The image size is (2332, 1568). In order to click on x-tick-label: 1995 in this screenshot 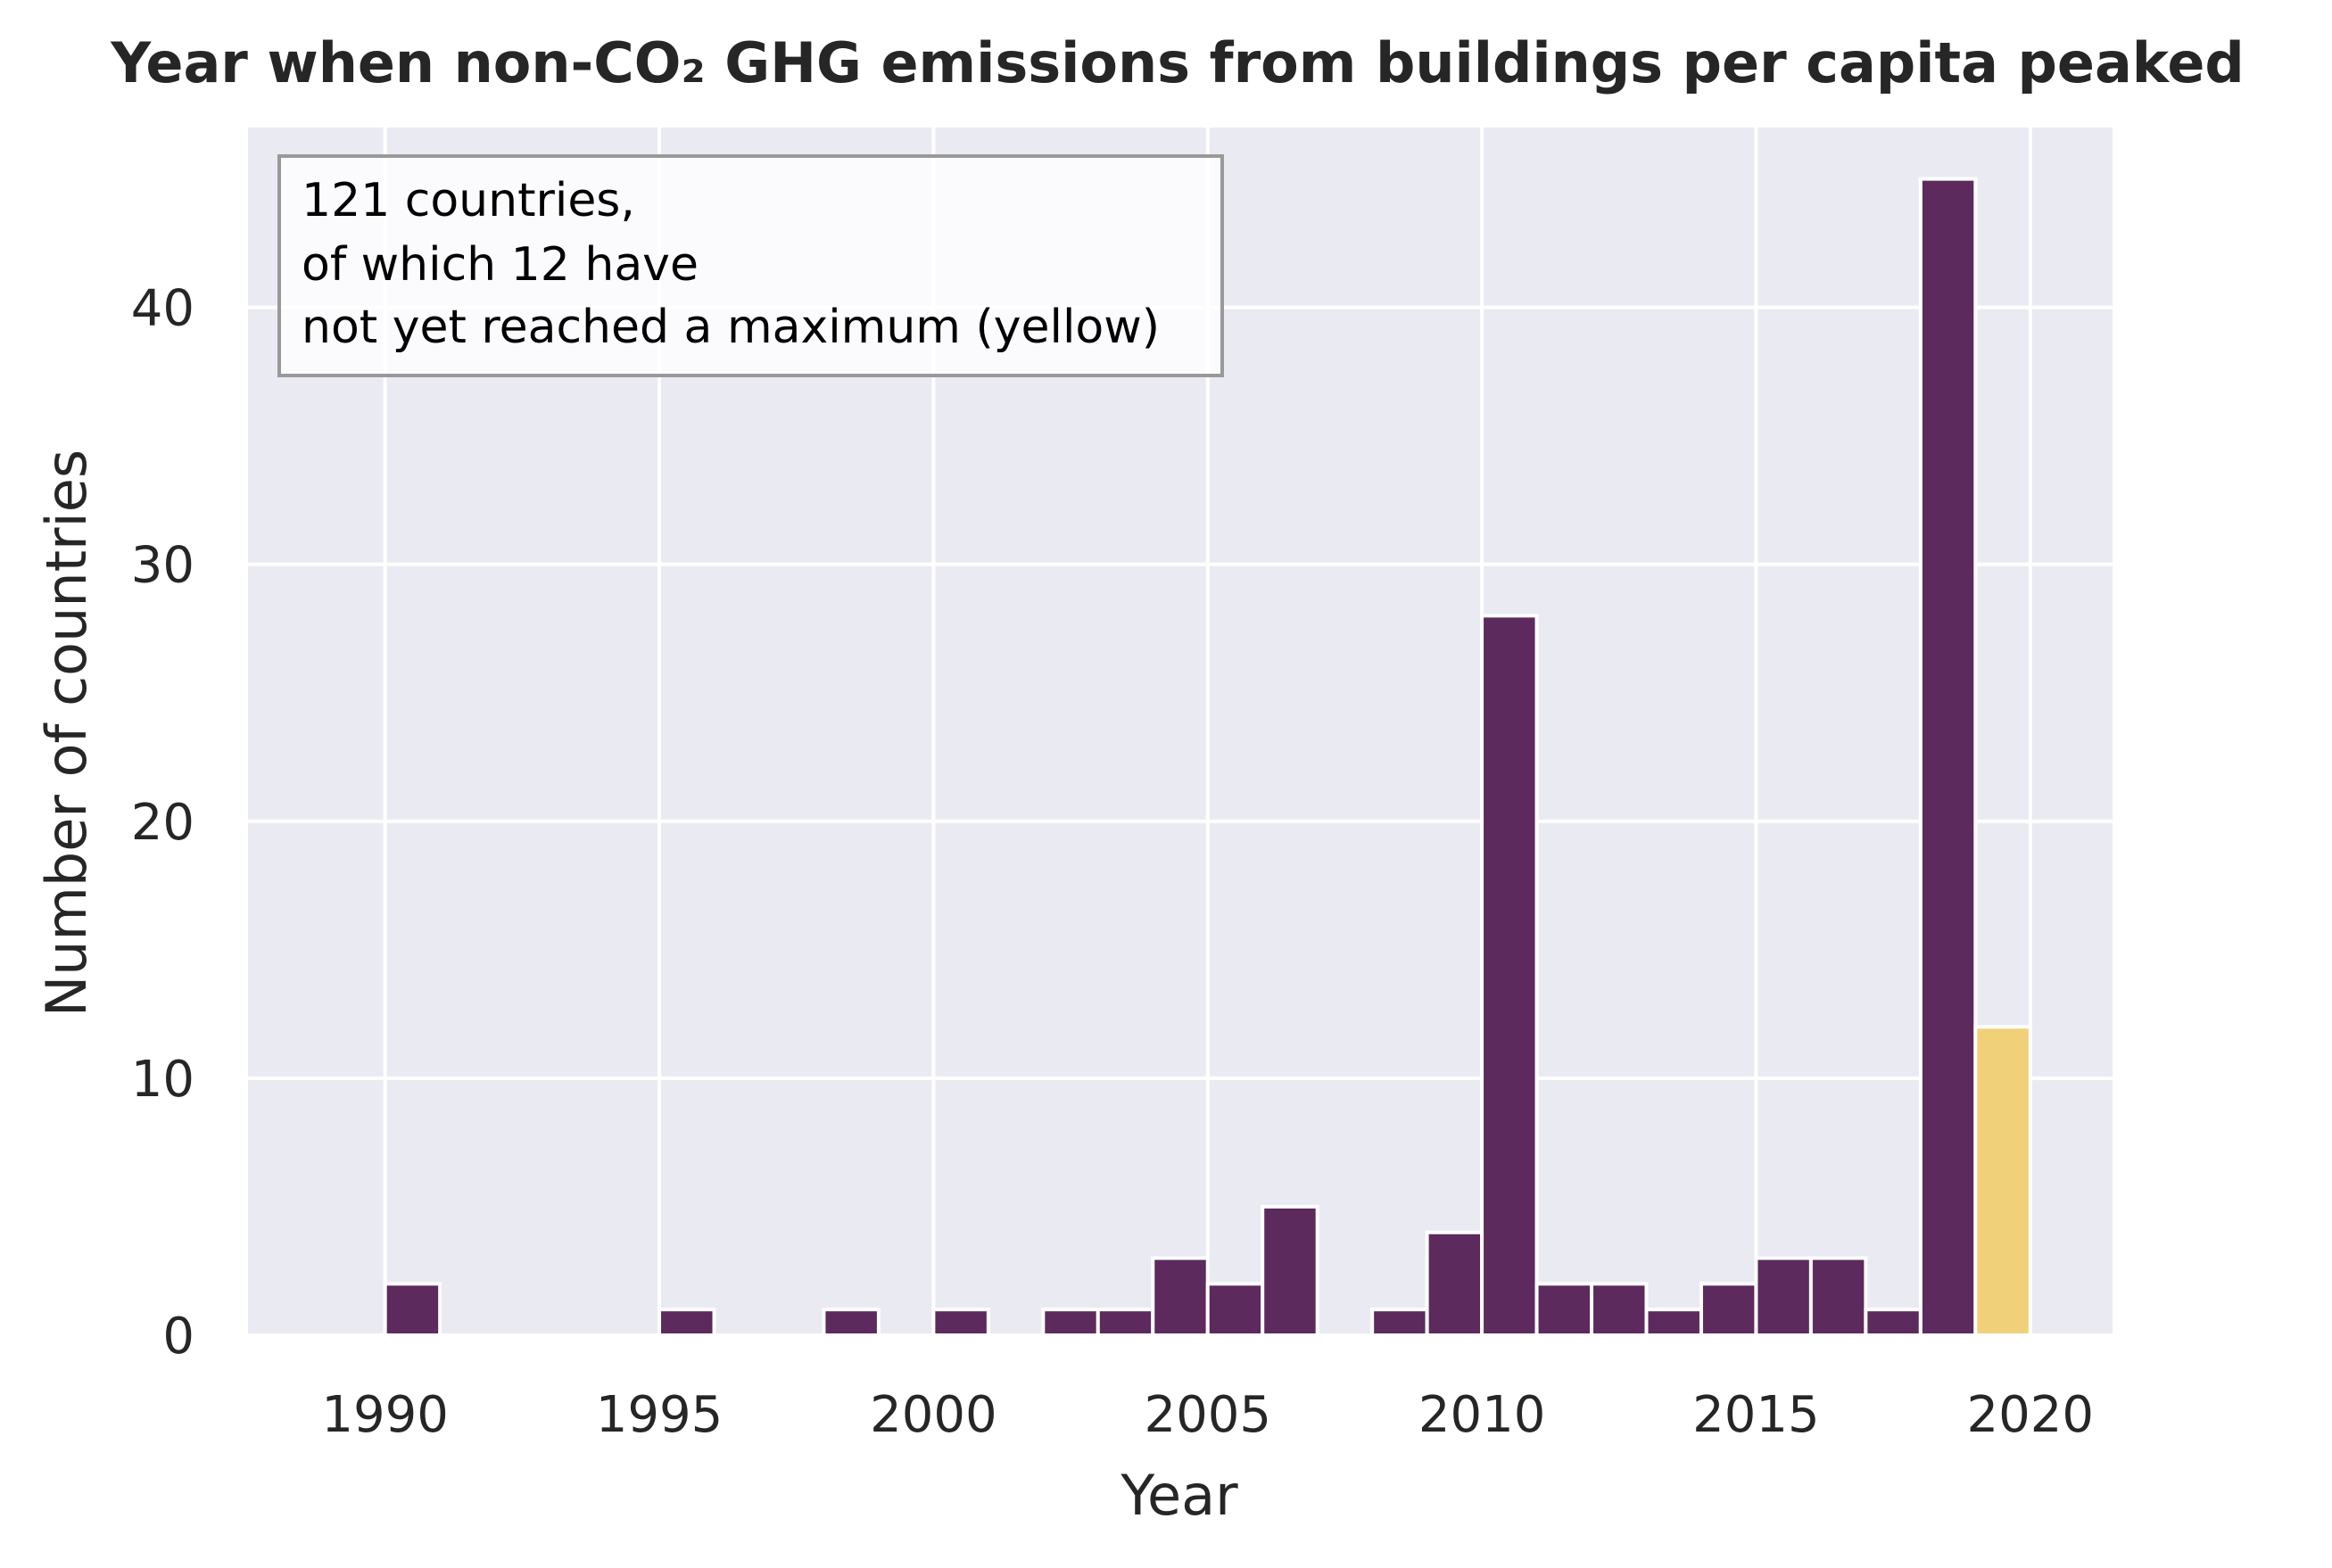, I will do `click(660, 1415)`.